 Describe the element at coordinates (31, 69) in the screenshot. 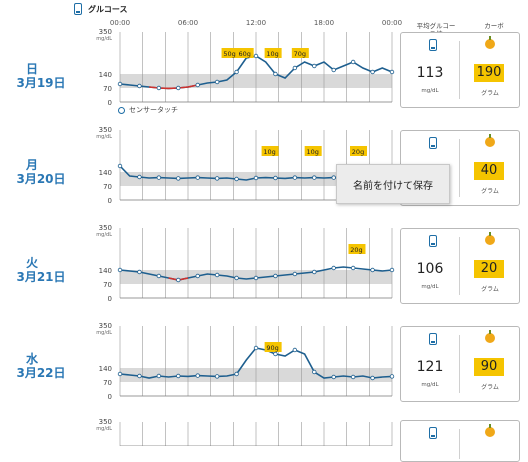

I see `day-of-week: 日` at that location.